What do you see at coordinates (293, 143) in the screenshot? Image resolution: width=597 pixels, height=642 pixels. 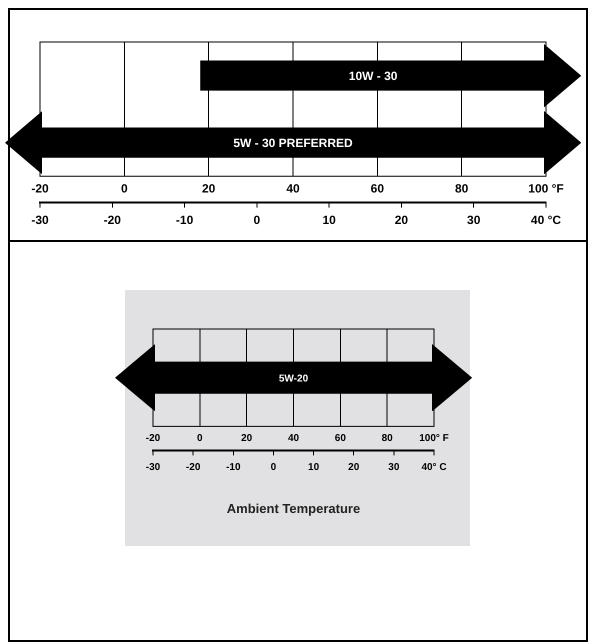 I see `y-tick-label: 5W - 30 PREFERRED` at bounding box center [293, 143].